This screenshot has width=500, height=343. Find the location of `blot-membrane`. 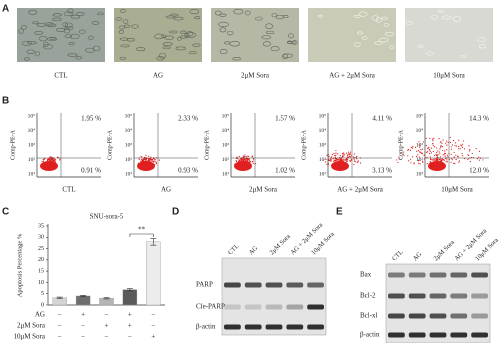

blot-membrane is located at coordinates (274, 296).